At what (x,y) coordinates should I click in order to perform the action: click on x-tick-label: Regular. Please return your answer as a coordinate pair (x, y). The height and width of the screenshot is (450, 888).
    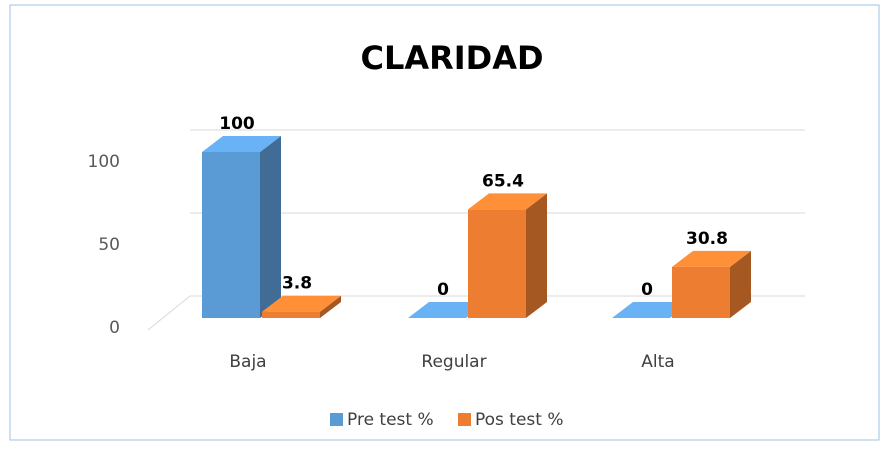
    Looking at the image, I should click on (453, 362).